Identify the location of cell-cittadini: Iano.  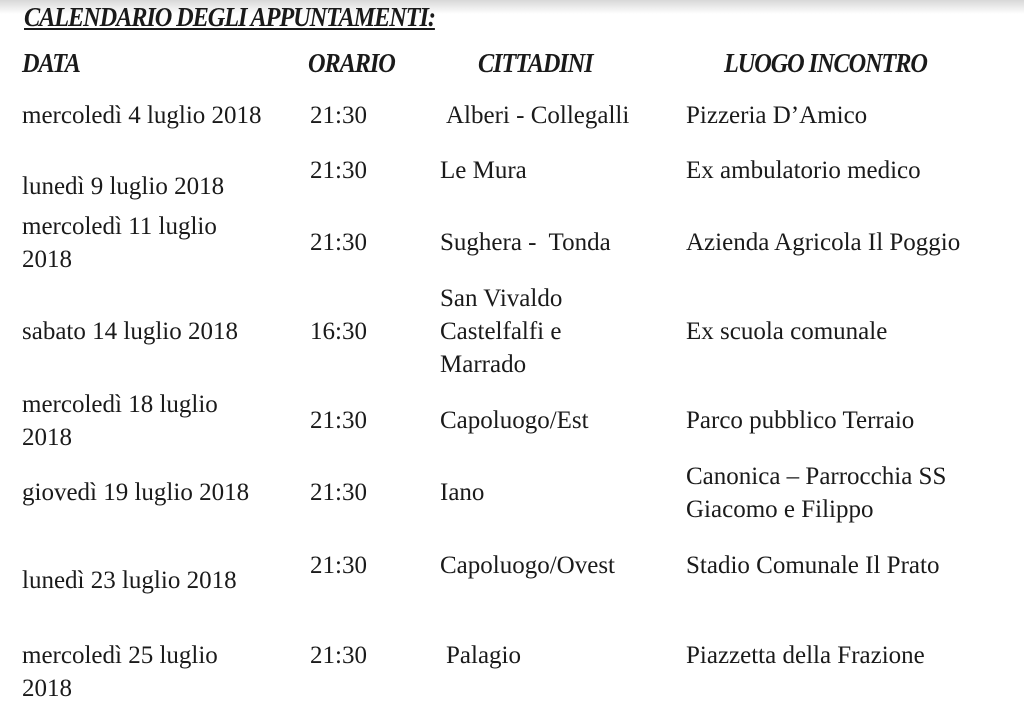
(462, 492).